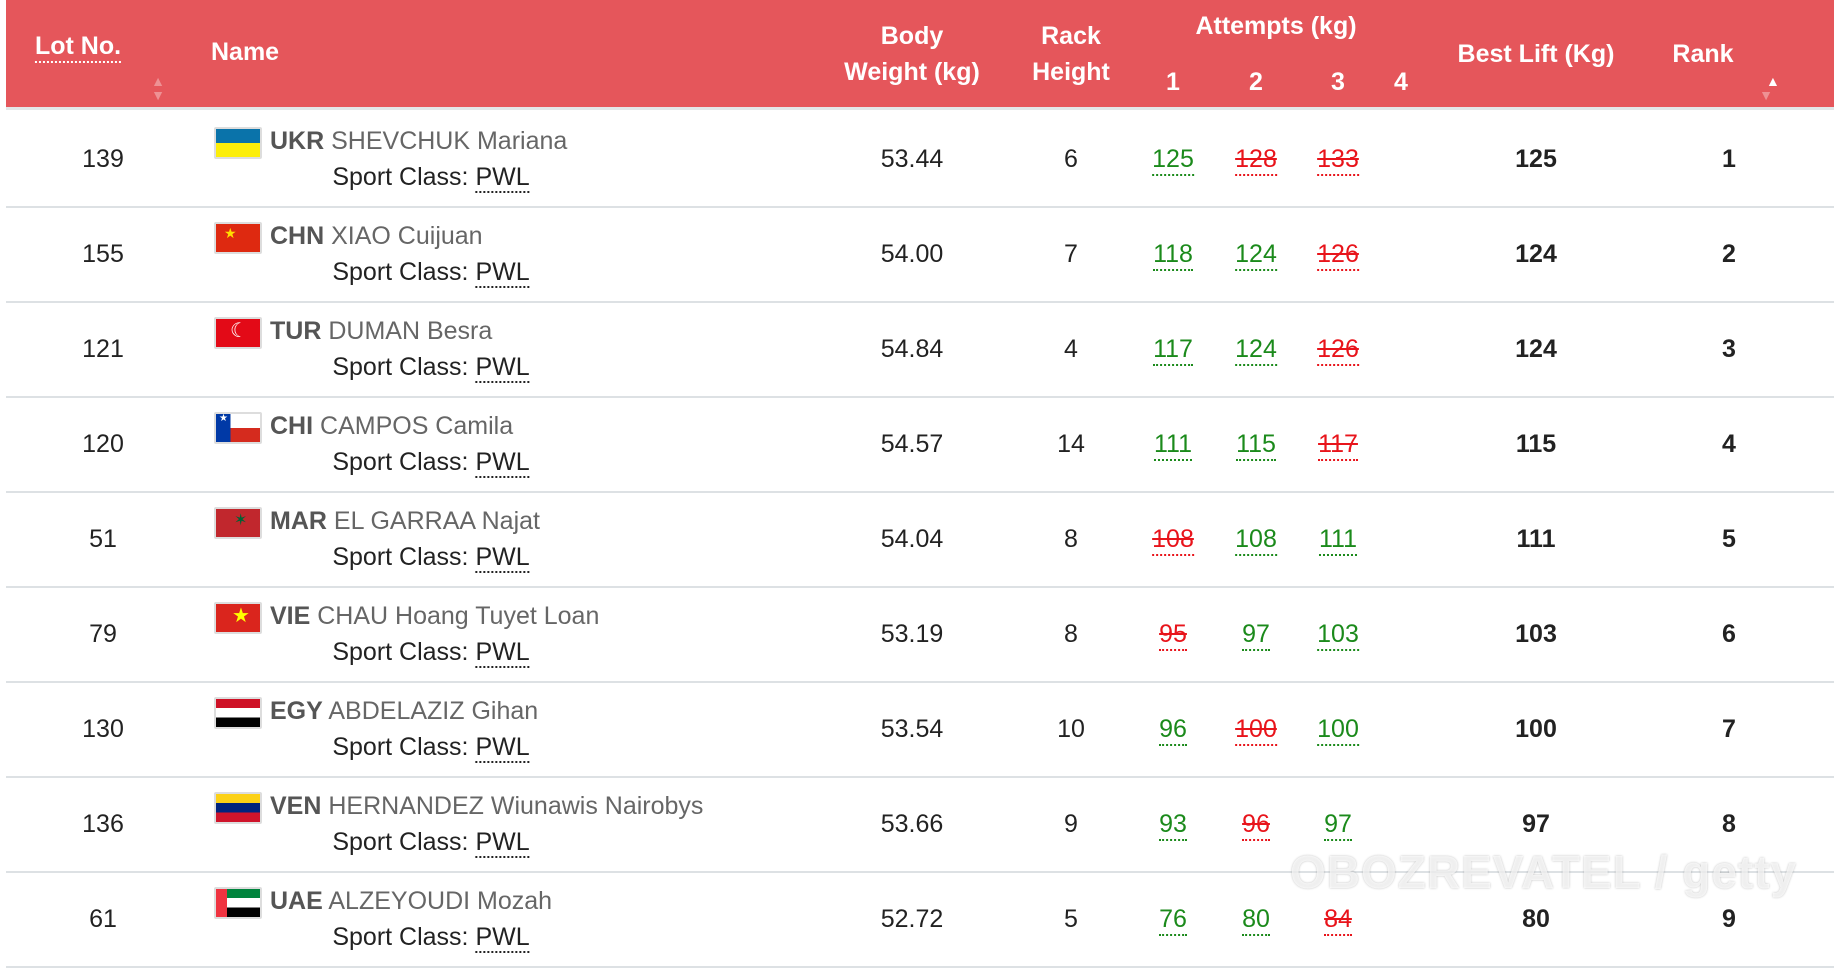 This screenshot has height=968, width=1834. Describe the element at coordinates (103, 539) in the screenshot. I see `lot-number: 51` at that location.